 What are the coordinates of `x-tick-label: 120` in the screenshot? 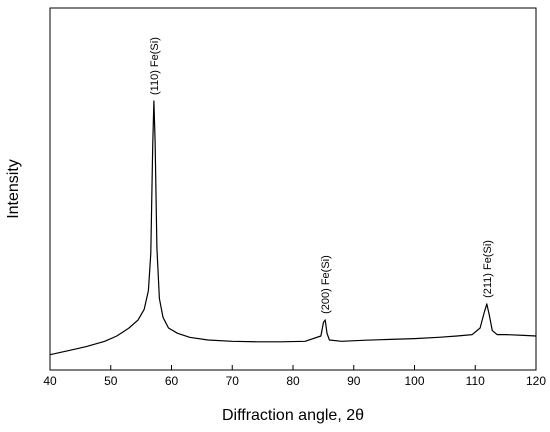 It's located at (536, 381).